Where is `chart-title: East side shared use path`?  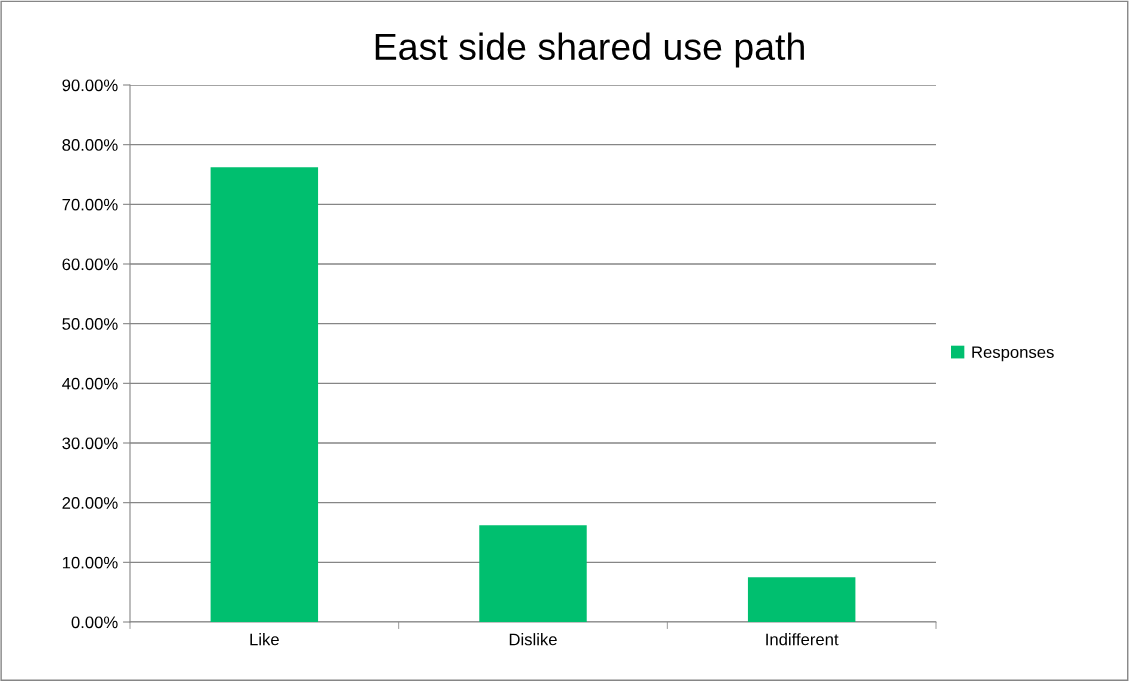
chart-title: East side shared use path is located at coordinates (589, 50).